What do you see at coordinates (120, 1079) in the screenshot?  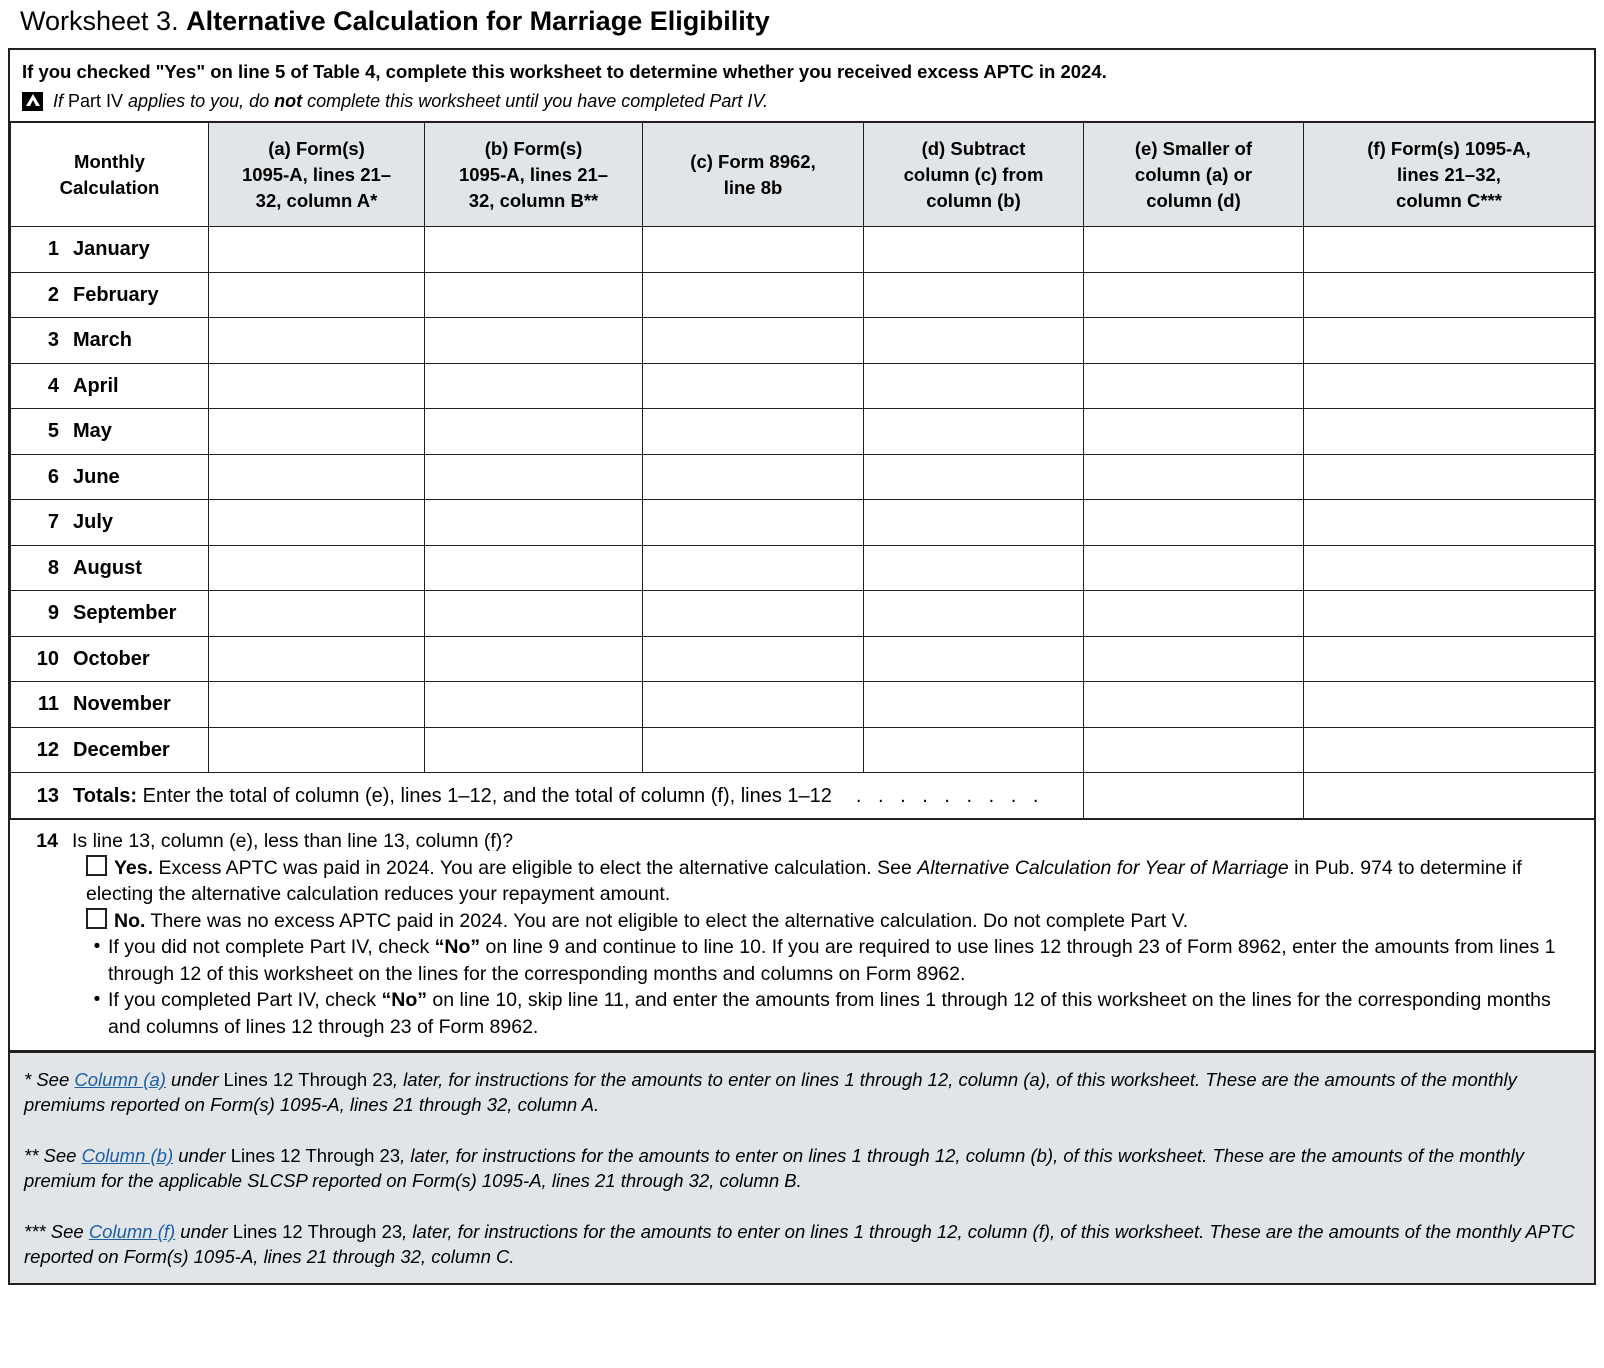 I see `footnote-column-link: Column (a)` at bounding box center [120, 1079].